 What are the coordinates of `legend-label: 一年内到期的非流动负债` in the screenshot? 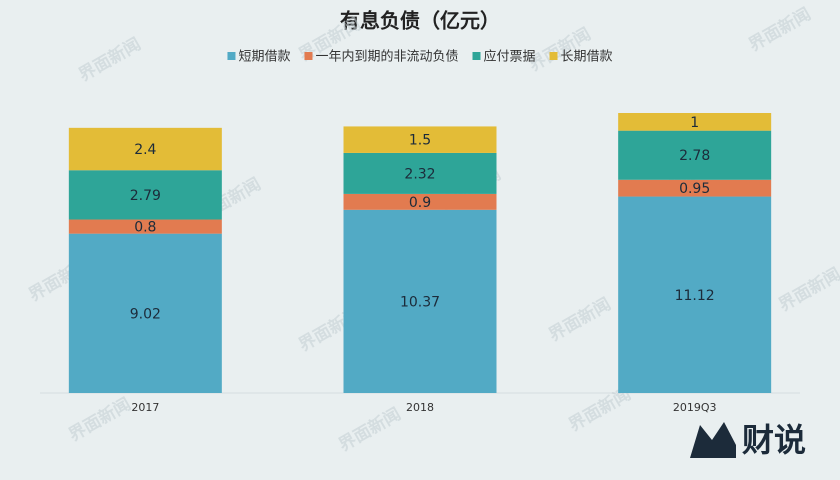 It's located at (386, 57).